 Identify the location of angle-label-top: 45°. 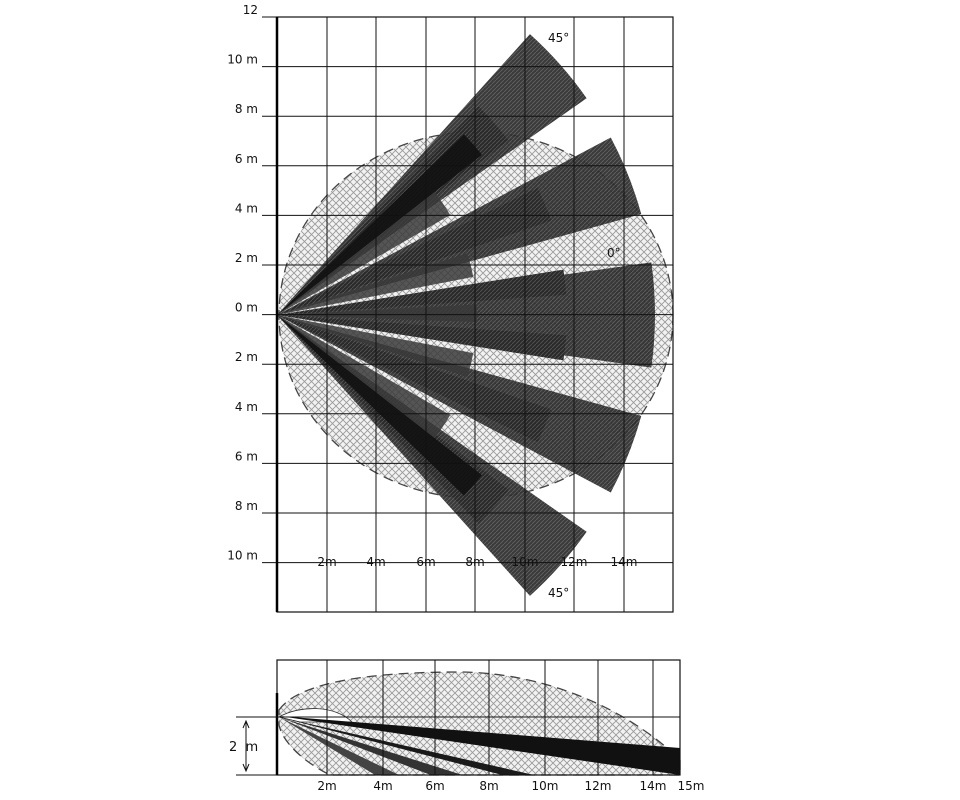
(558, 38).